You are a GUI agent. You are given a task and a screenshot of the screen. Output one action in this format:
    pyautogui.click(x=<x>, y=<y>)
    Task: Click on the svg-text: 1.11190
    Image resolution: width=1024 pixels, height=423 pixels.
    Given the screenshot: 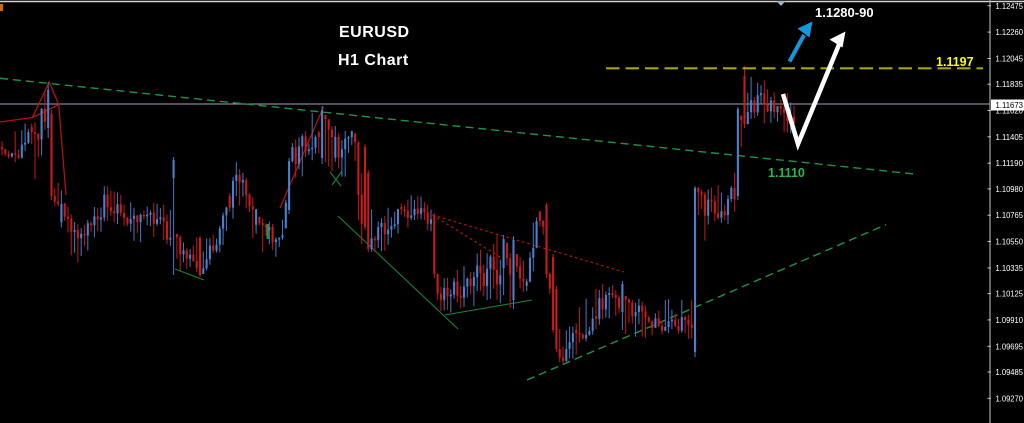 What is the action you would take?
    pyautogui.click(x=1010, y=163)
    